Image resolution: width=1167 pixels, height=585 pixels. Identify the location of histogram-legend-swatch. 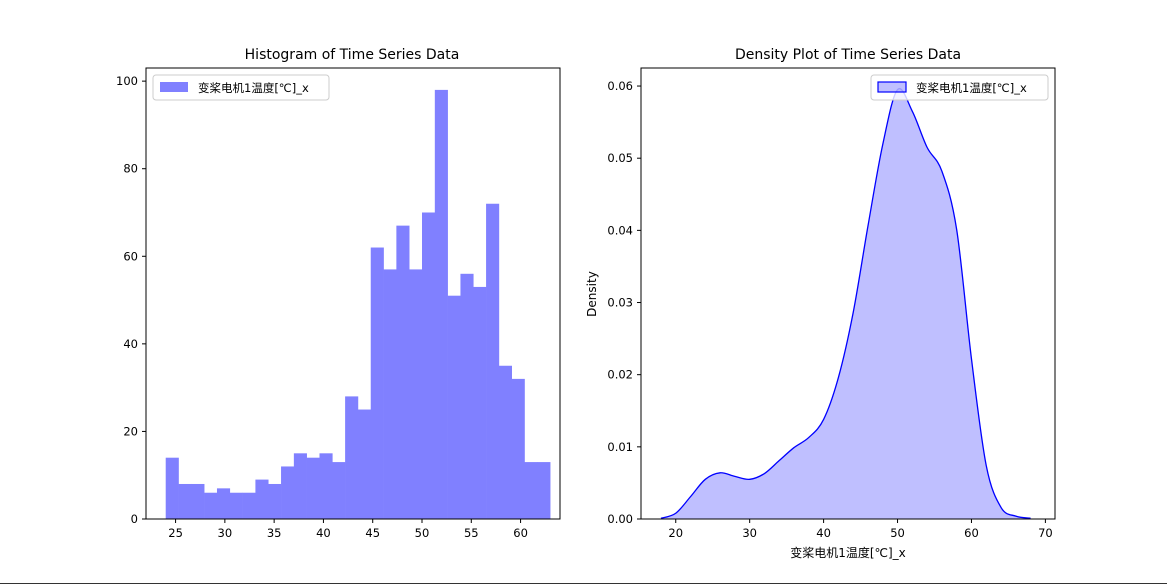
(174, 87).